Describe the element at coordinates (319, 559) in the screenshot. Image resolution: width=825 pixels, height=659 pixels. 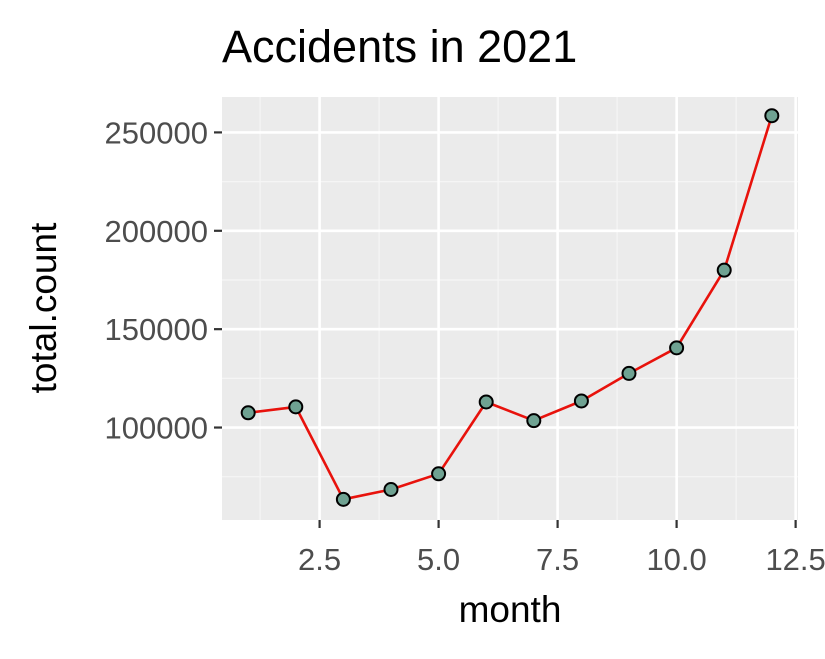
I see `x-tick-label: 2.5` at that location.